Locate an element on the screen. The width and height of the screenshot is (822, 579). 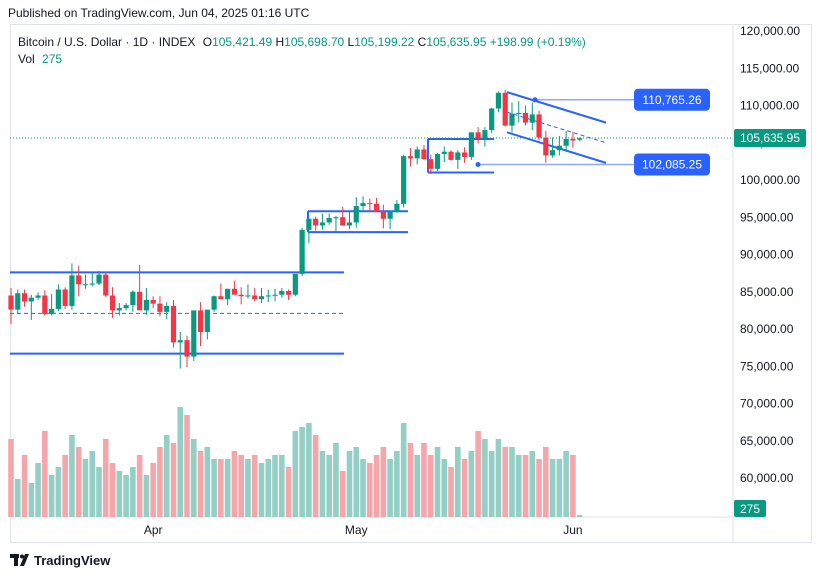
y-tick-label: 65,000.00 is located at coordinates (767, 441).